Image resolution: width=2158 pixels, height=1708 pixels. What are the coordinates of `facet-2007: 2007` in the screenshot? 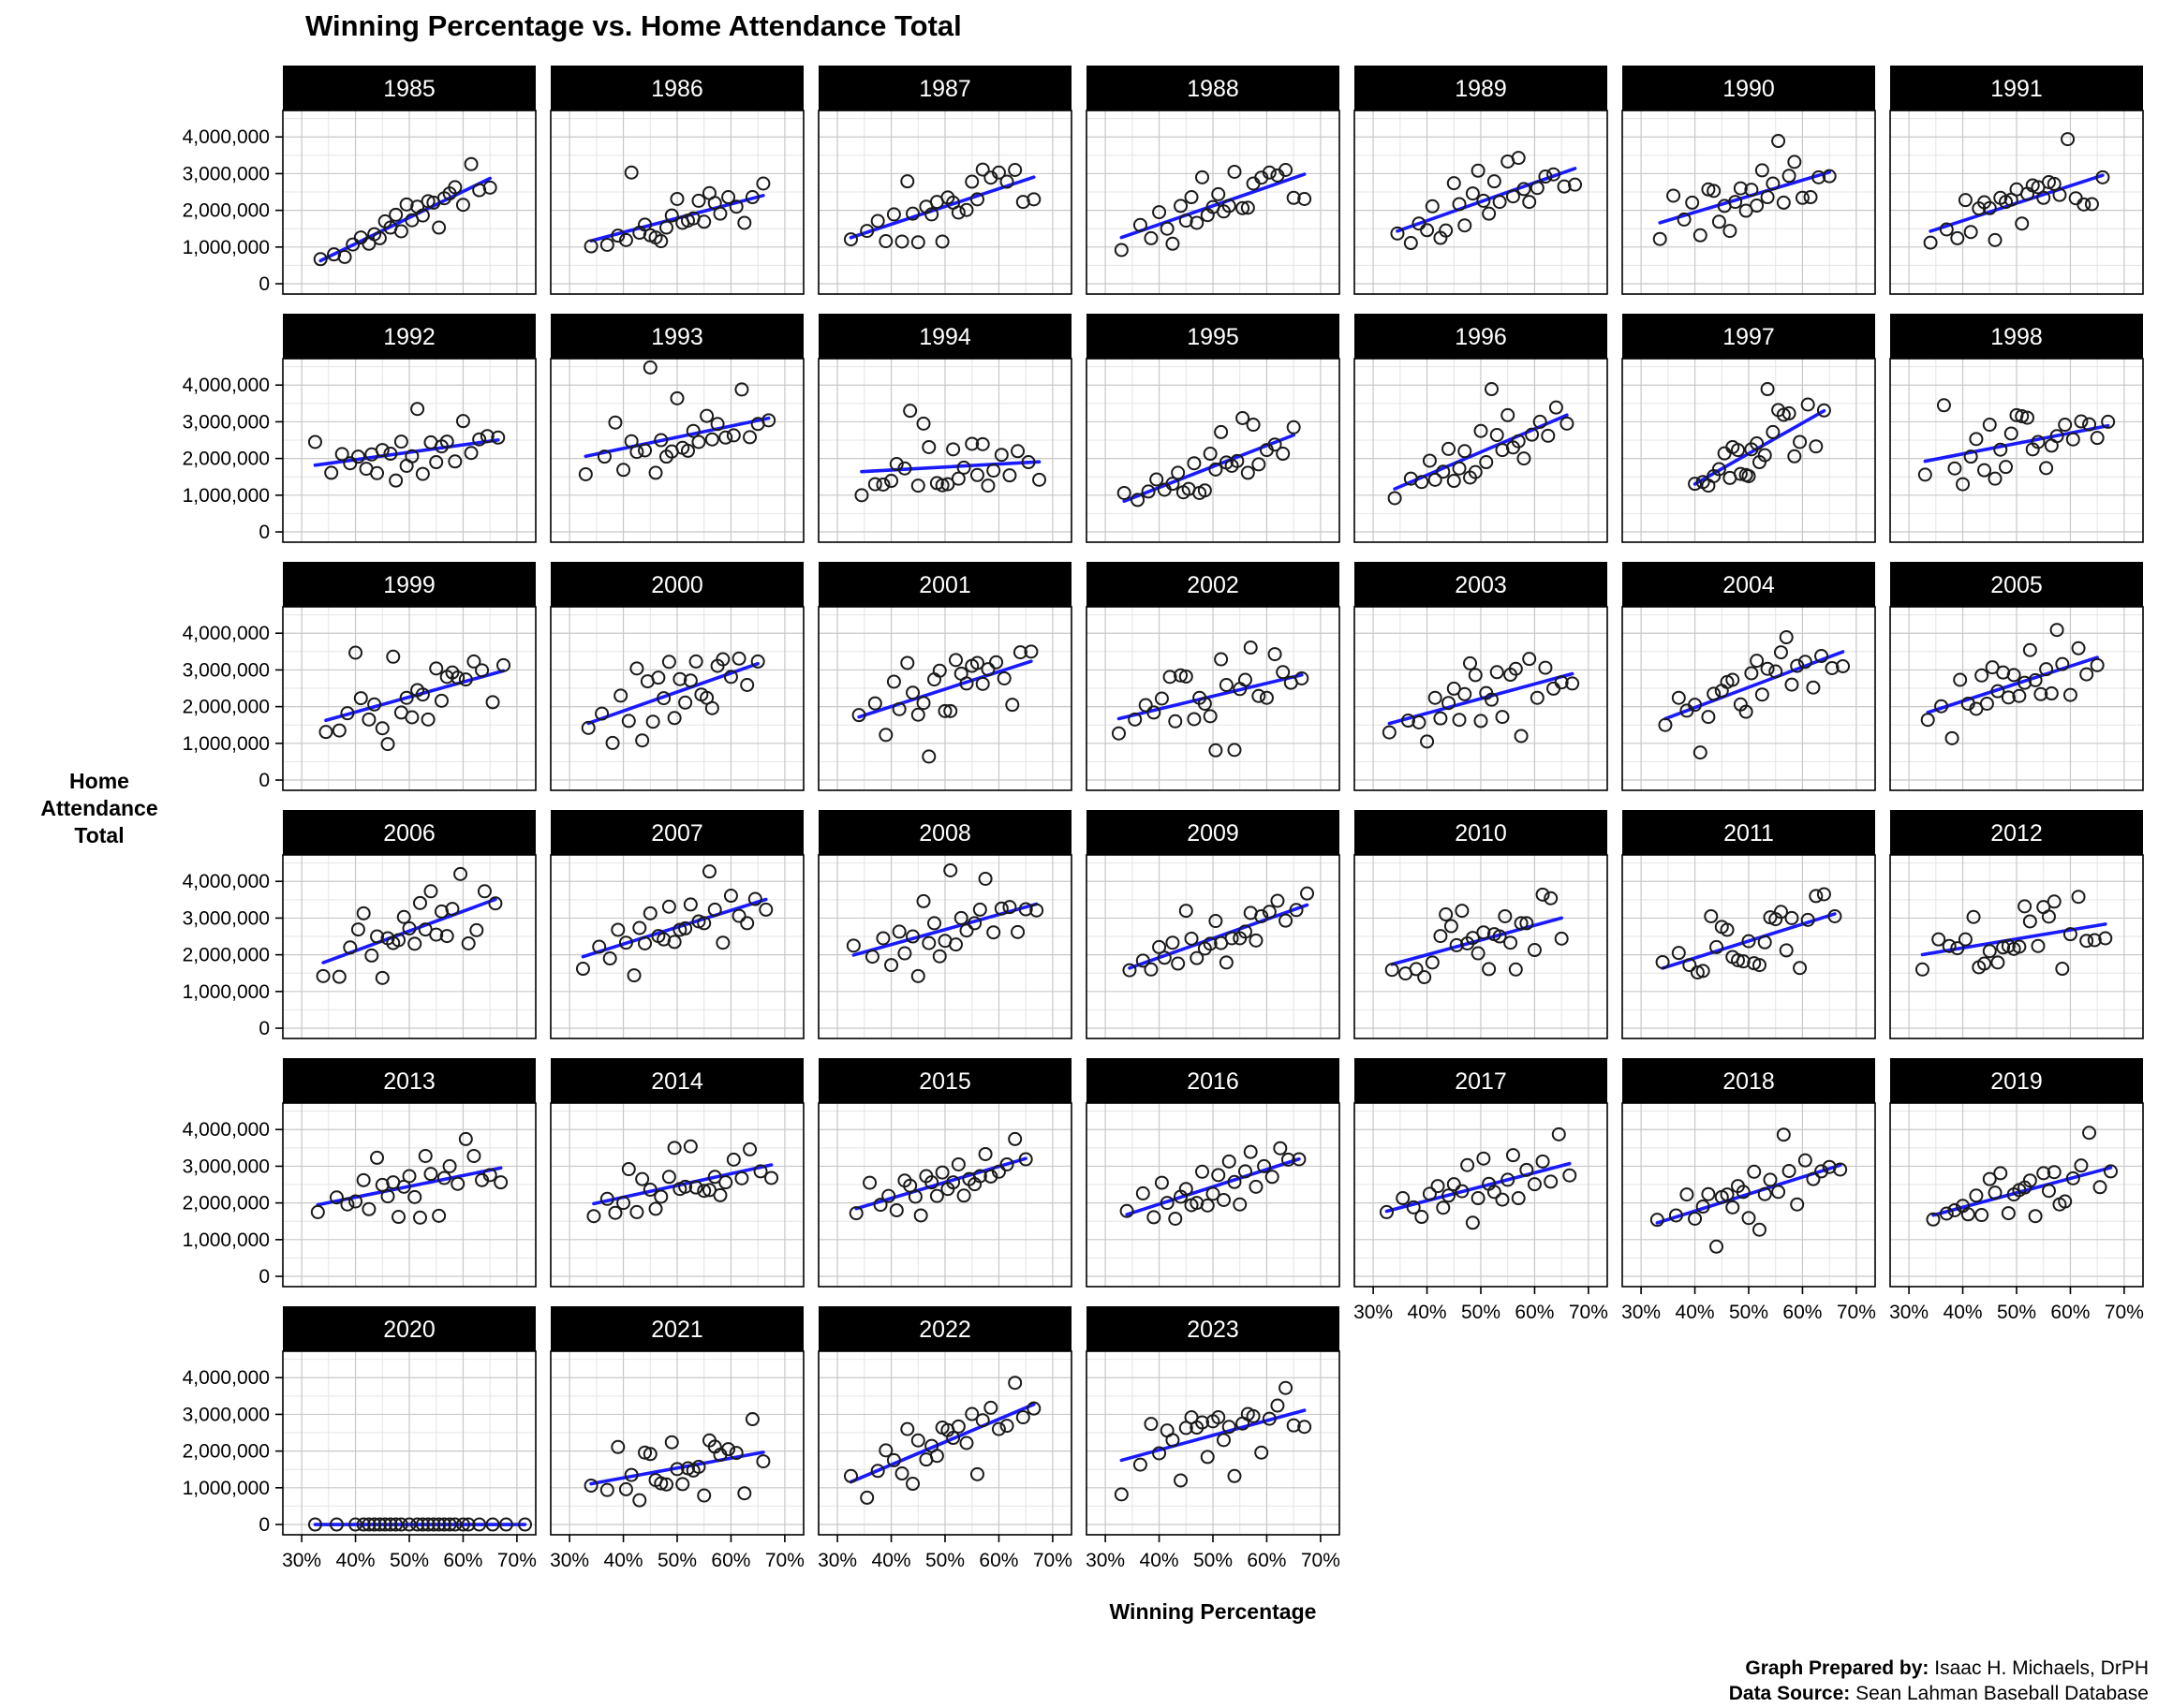 It's located at (677, 925).